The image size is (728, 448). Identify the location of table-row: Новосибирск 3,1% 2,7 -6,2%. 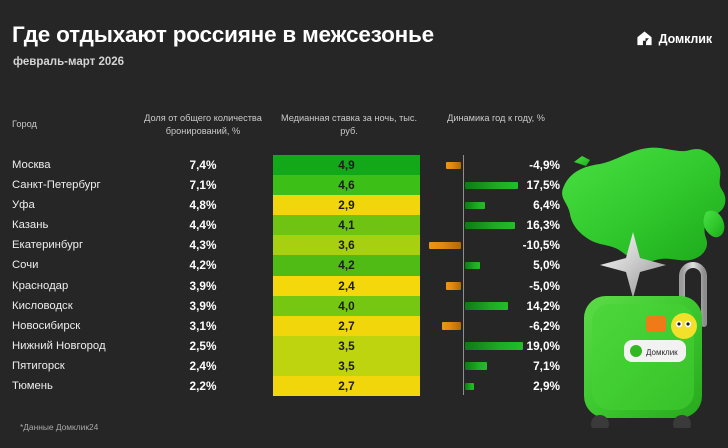
(364, 325).